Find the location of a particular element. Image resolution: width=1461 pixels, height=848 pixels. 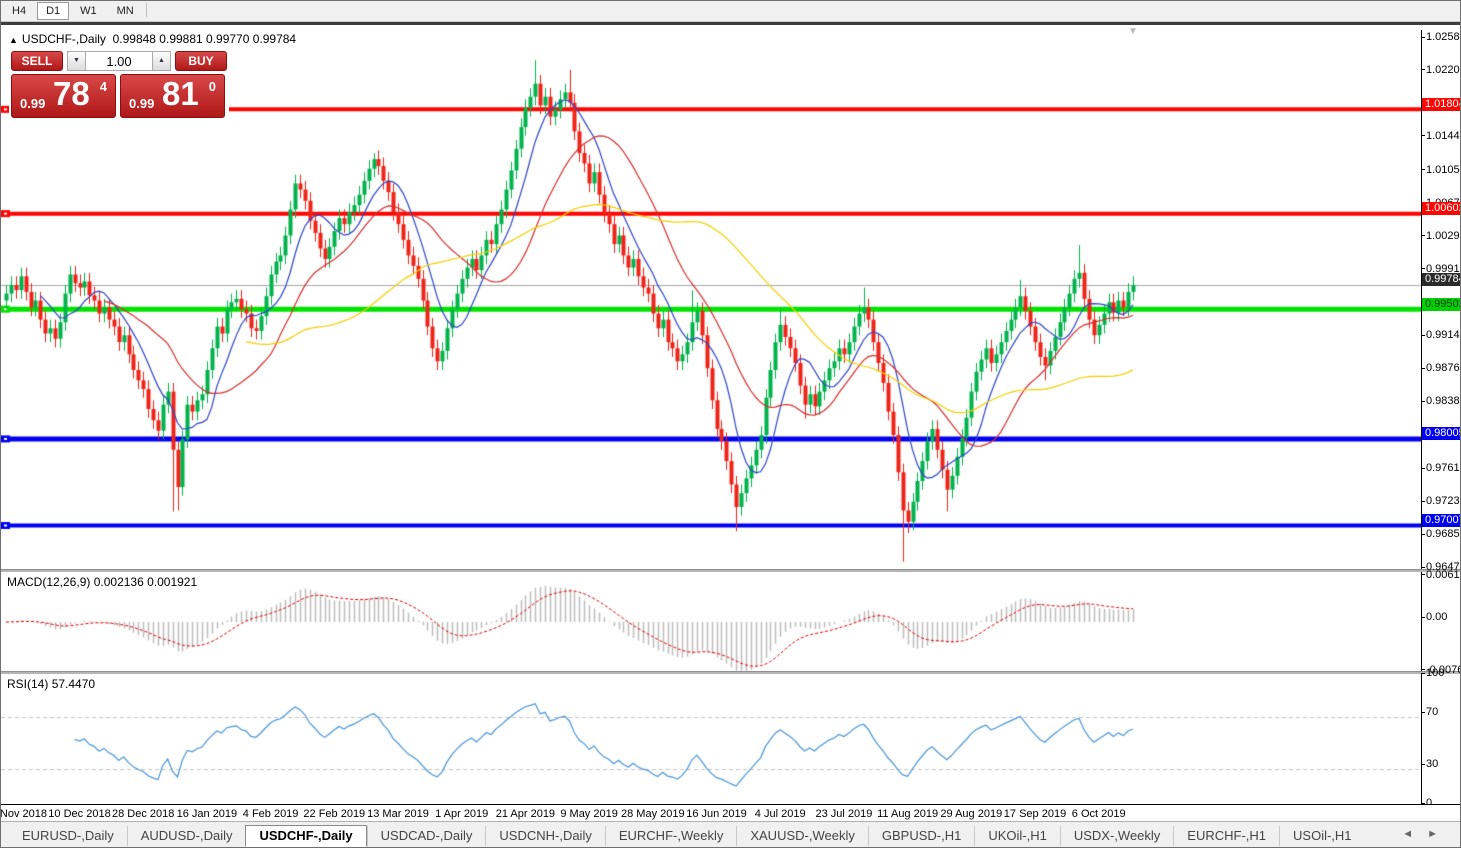

scroll-to-end-icon: ▼ is located at coordinates (1133, 31).